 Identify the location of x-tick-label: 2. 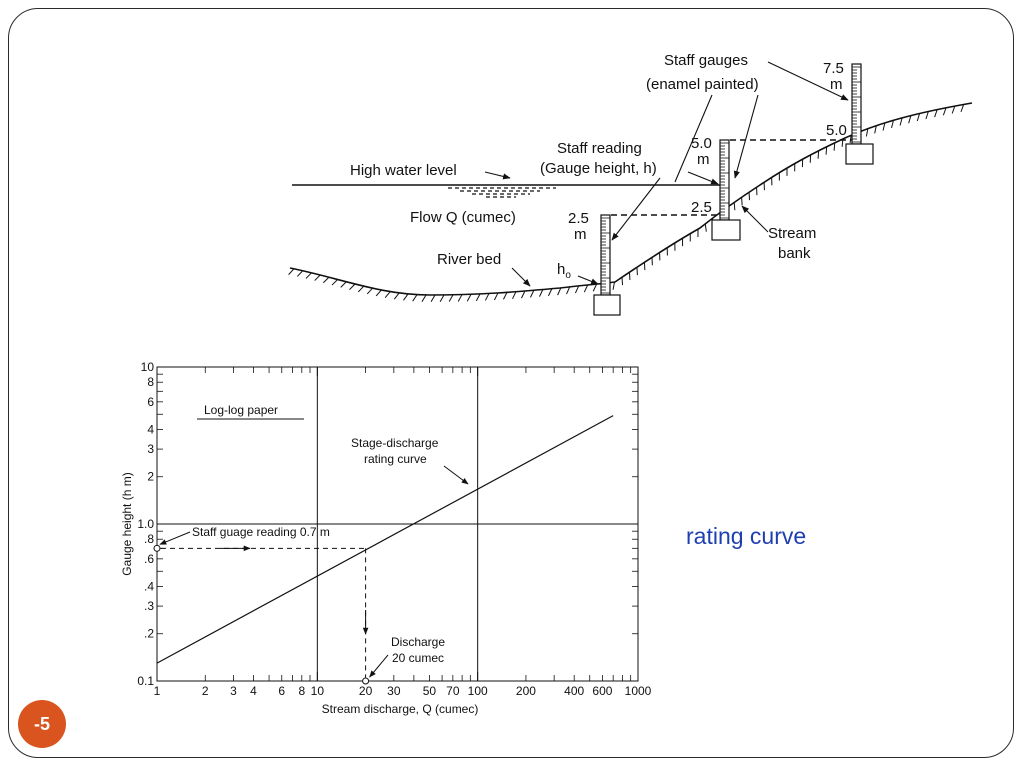
(205, 691).